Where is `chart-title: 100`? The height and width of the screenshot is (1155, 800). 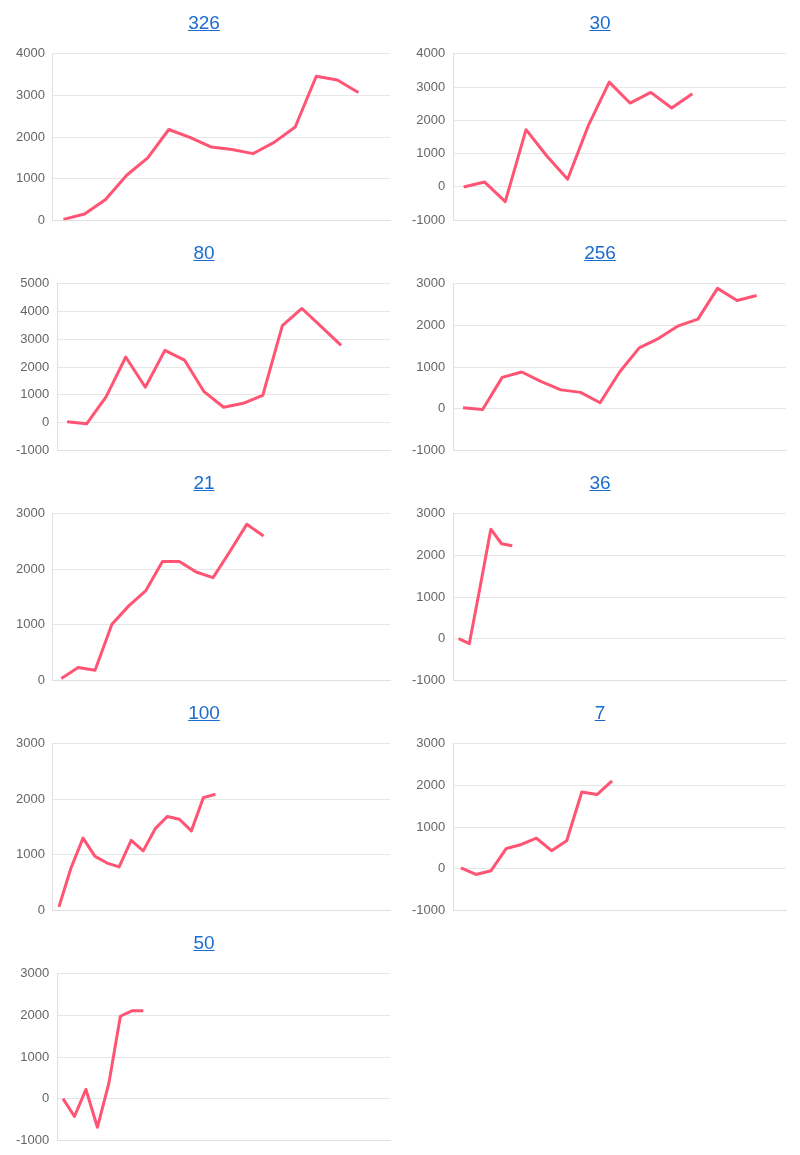 chart-title: 100 is located at coordinates (204, 713).